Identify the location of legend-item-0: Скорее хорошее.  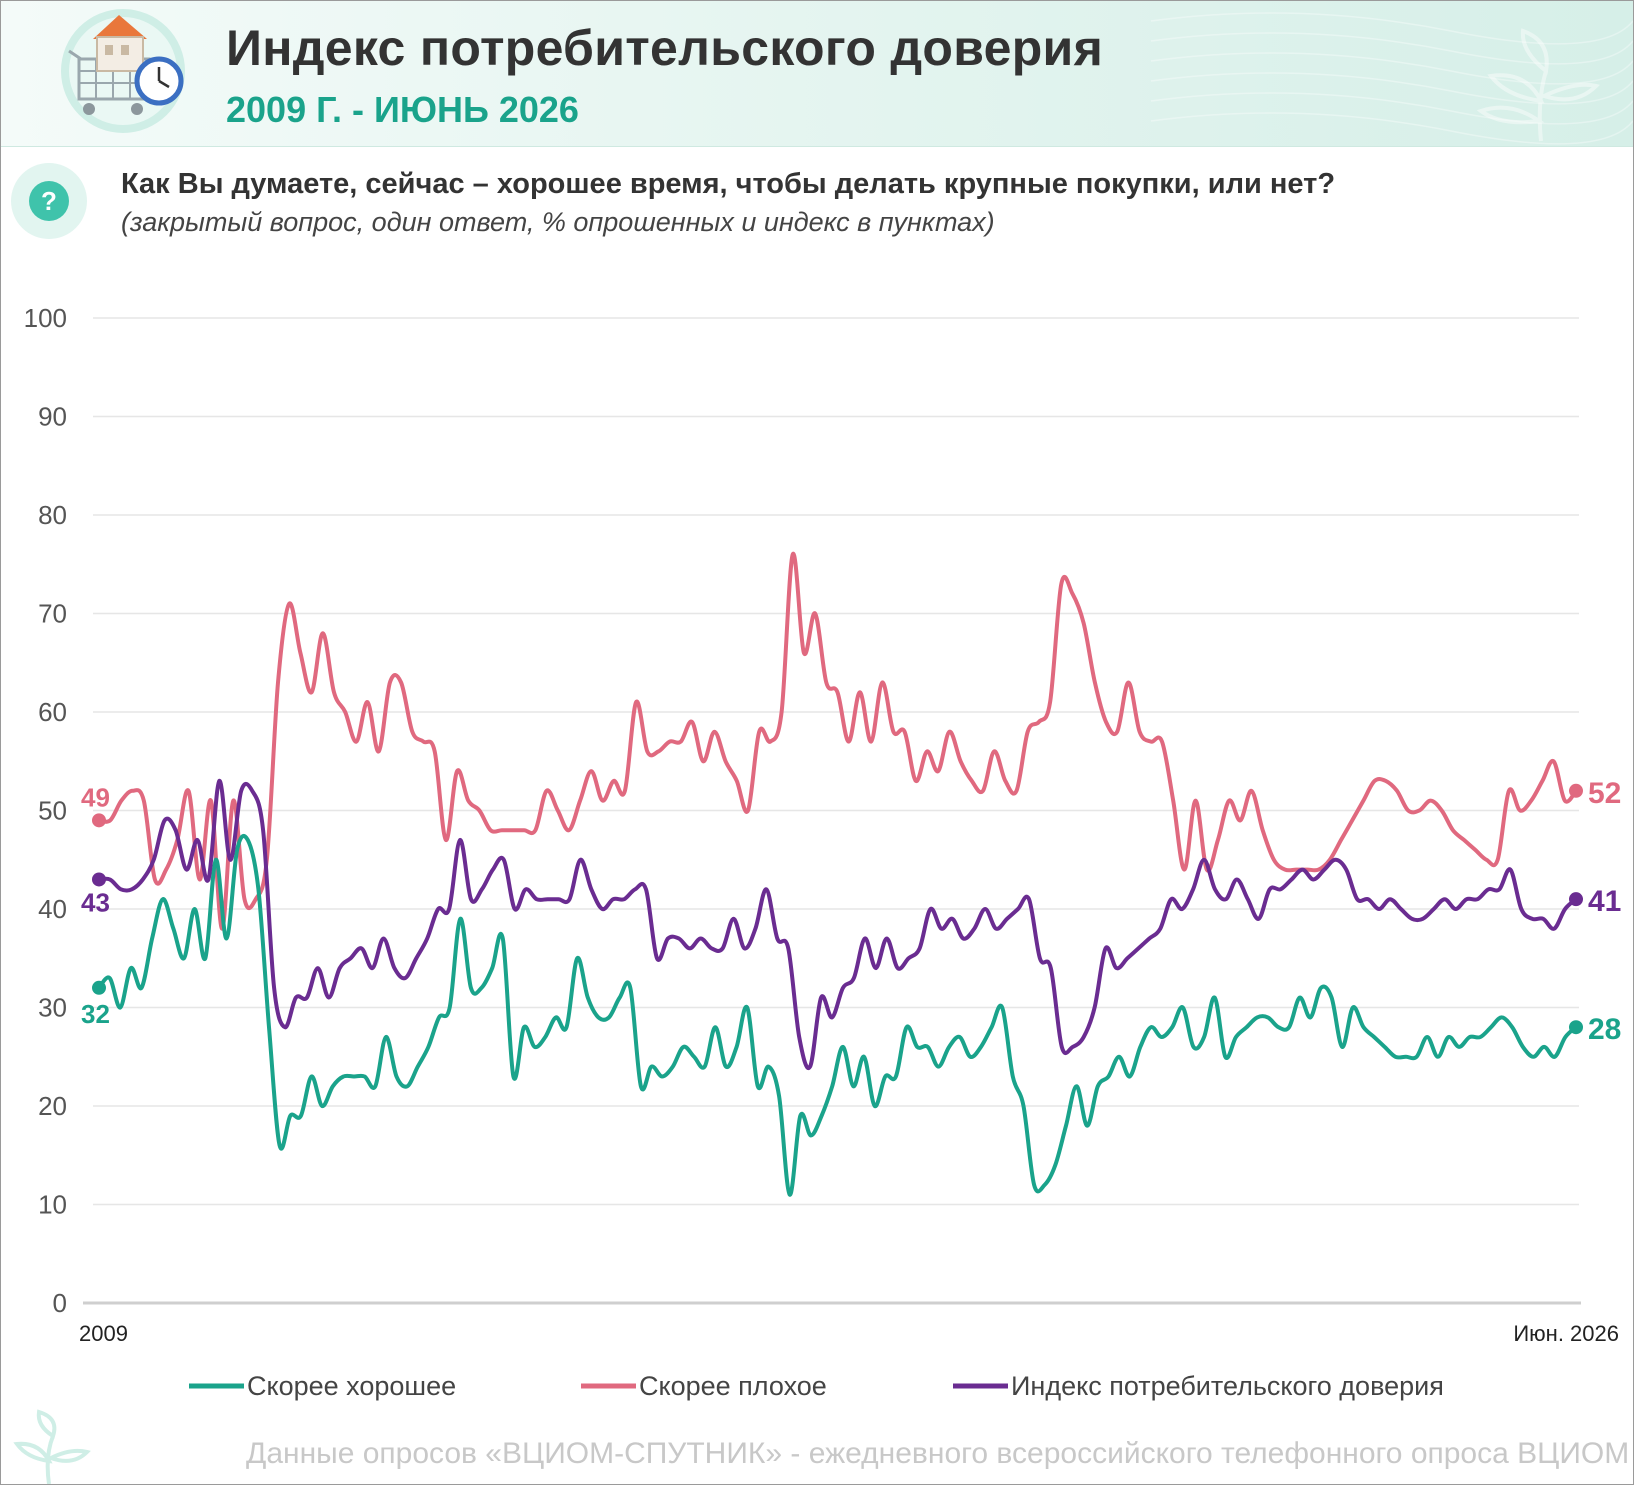
(322, 1386).